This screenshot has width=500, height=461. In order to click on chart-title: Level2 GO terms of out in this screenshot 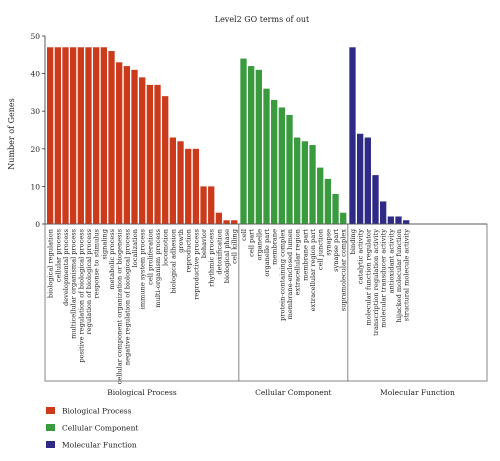, I will do `click(262, 19)`.